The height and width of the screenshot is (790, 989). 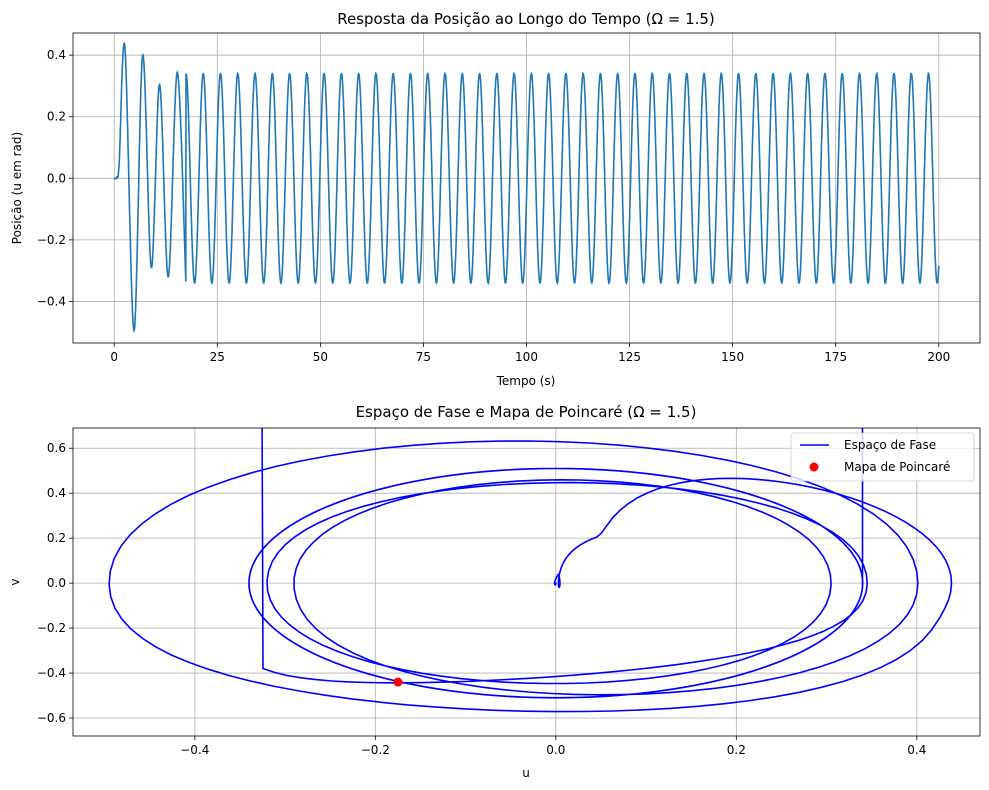 I want to click on poincare-point, so click(x=398, y=682).